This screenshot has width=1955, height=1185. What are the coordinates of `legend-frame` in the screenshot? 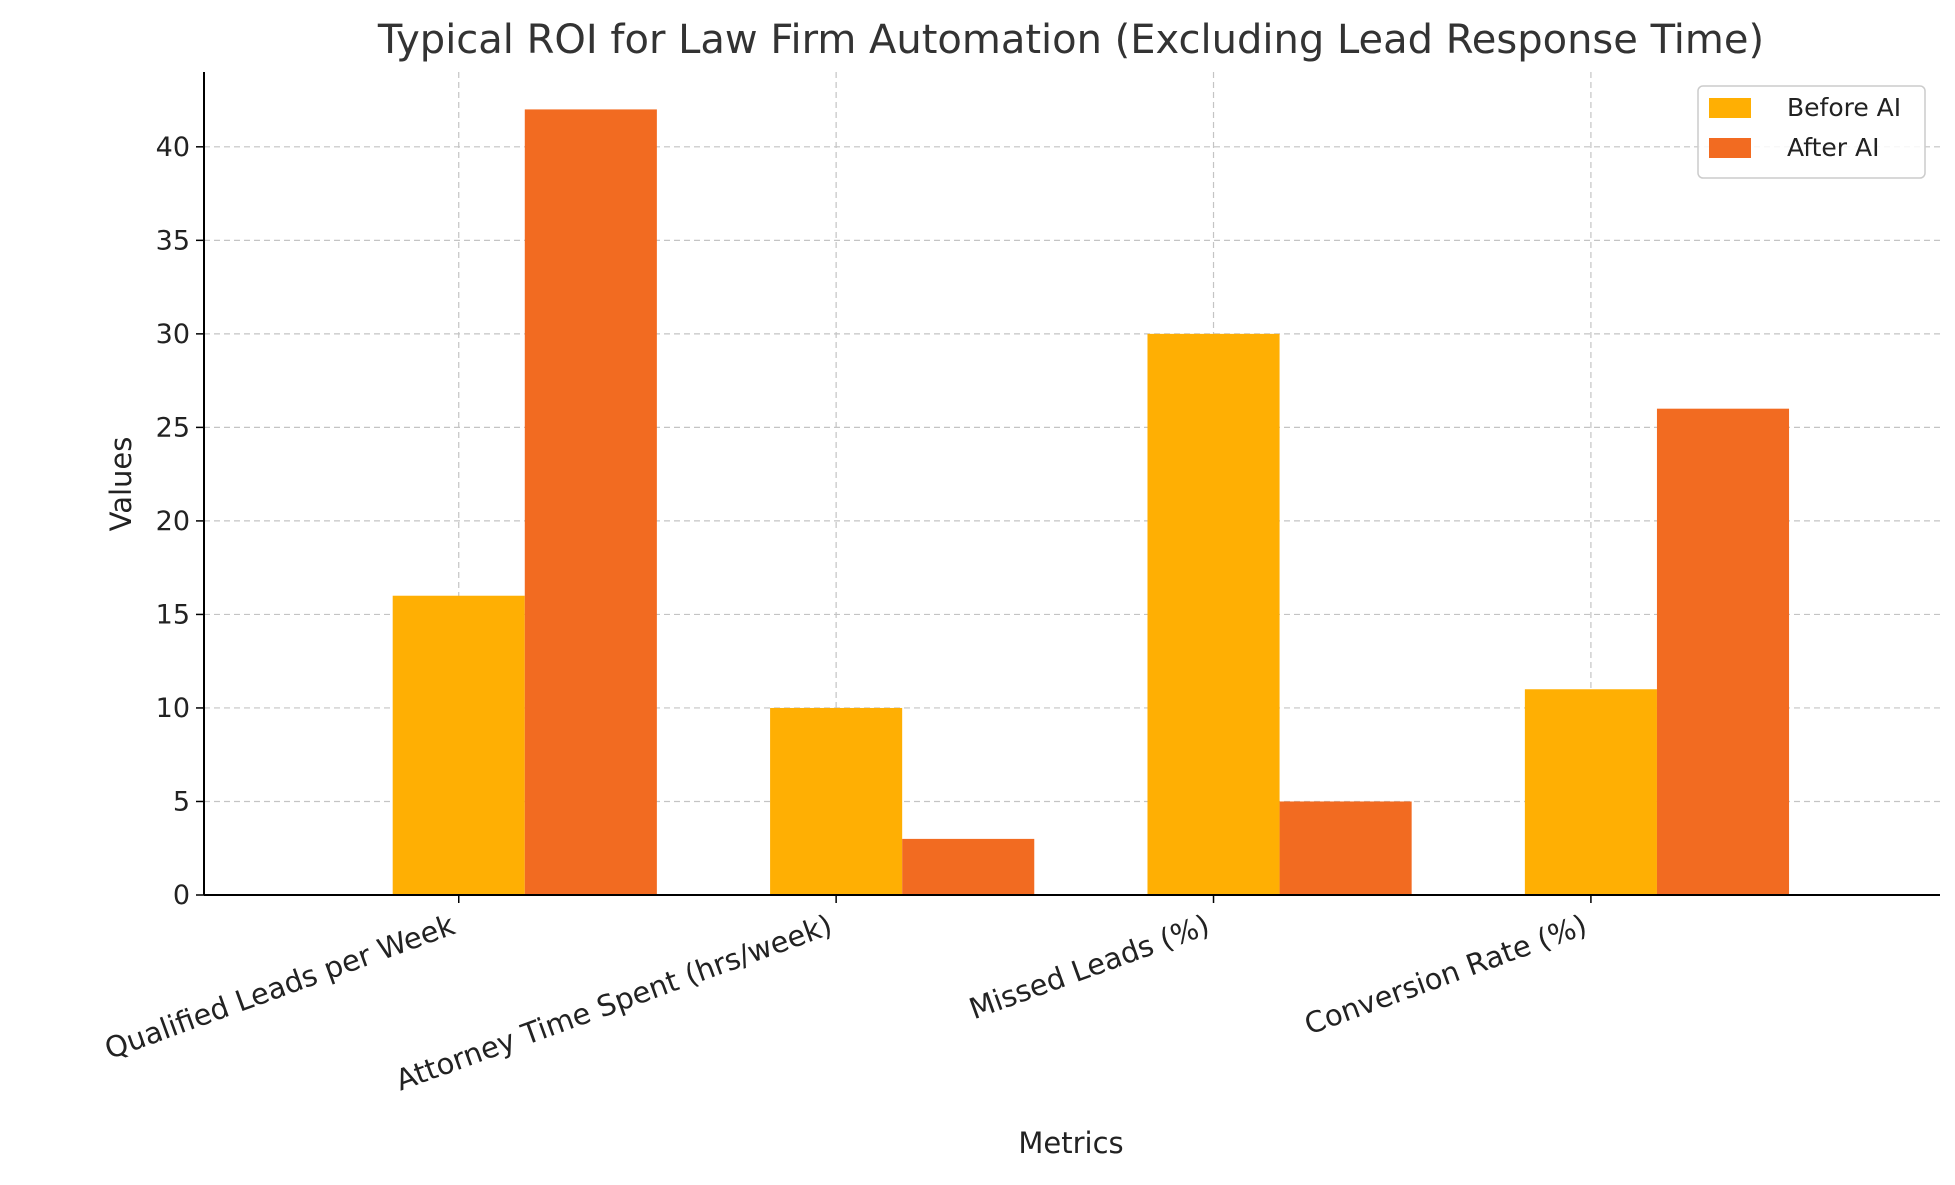 It's located at (1811, 132).